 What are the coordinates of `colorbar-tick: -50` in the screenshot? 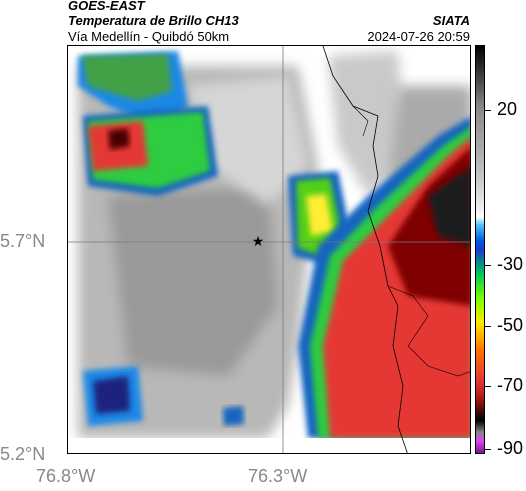 It's located at (510, 325).